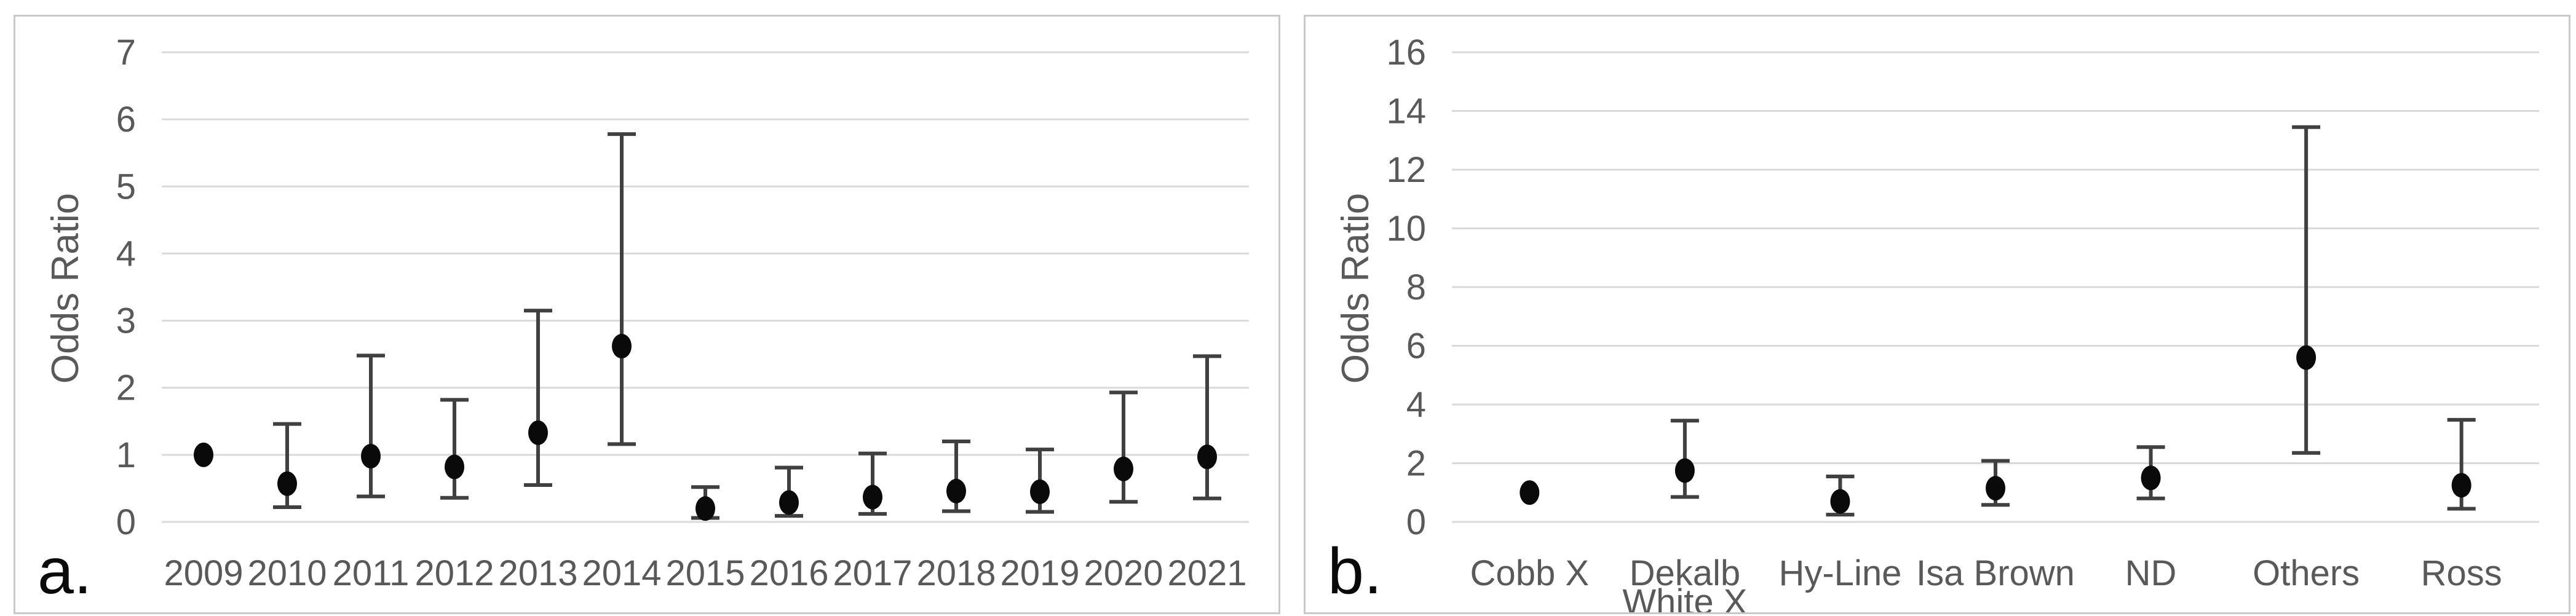  I want to click on x-tick-label: 2012, so click(454, 573).